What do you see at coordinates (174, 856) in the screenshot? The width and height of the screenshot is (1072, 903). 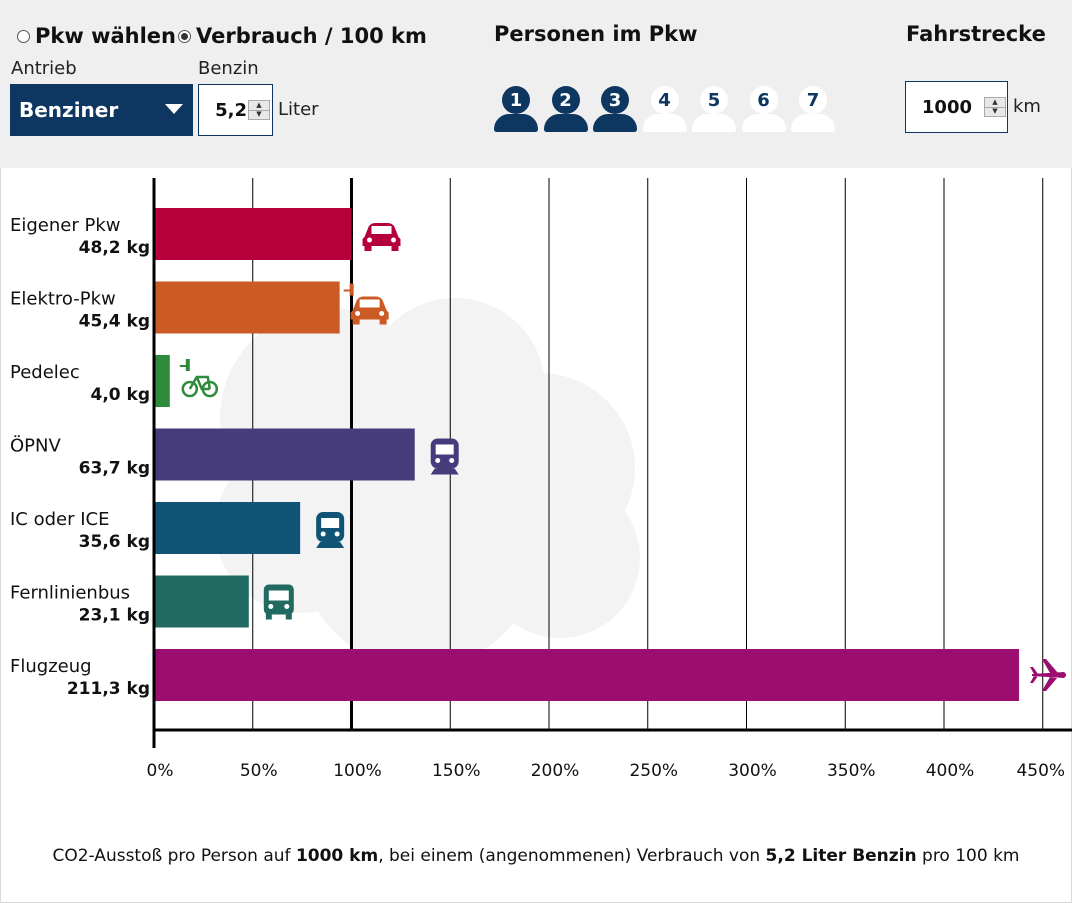 I see `footer-prefix: CO2-Ausstoß pro Person auf` at bounding box center [174, 856].